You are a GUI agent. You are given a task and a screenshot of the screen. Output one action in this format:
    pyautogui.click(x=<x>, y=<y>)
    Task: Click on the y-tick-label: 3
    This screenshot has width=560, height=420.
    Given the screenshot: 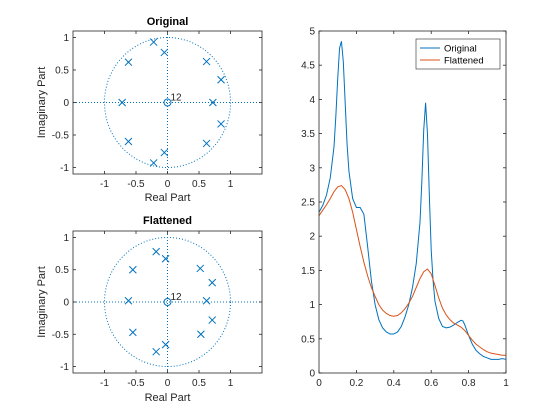 What is the action you would take?
    pyautogui.click(x=312, y=168)
    